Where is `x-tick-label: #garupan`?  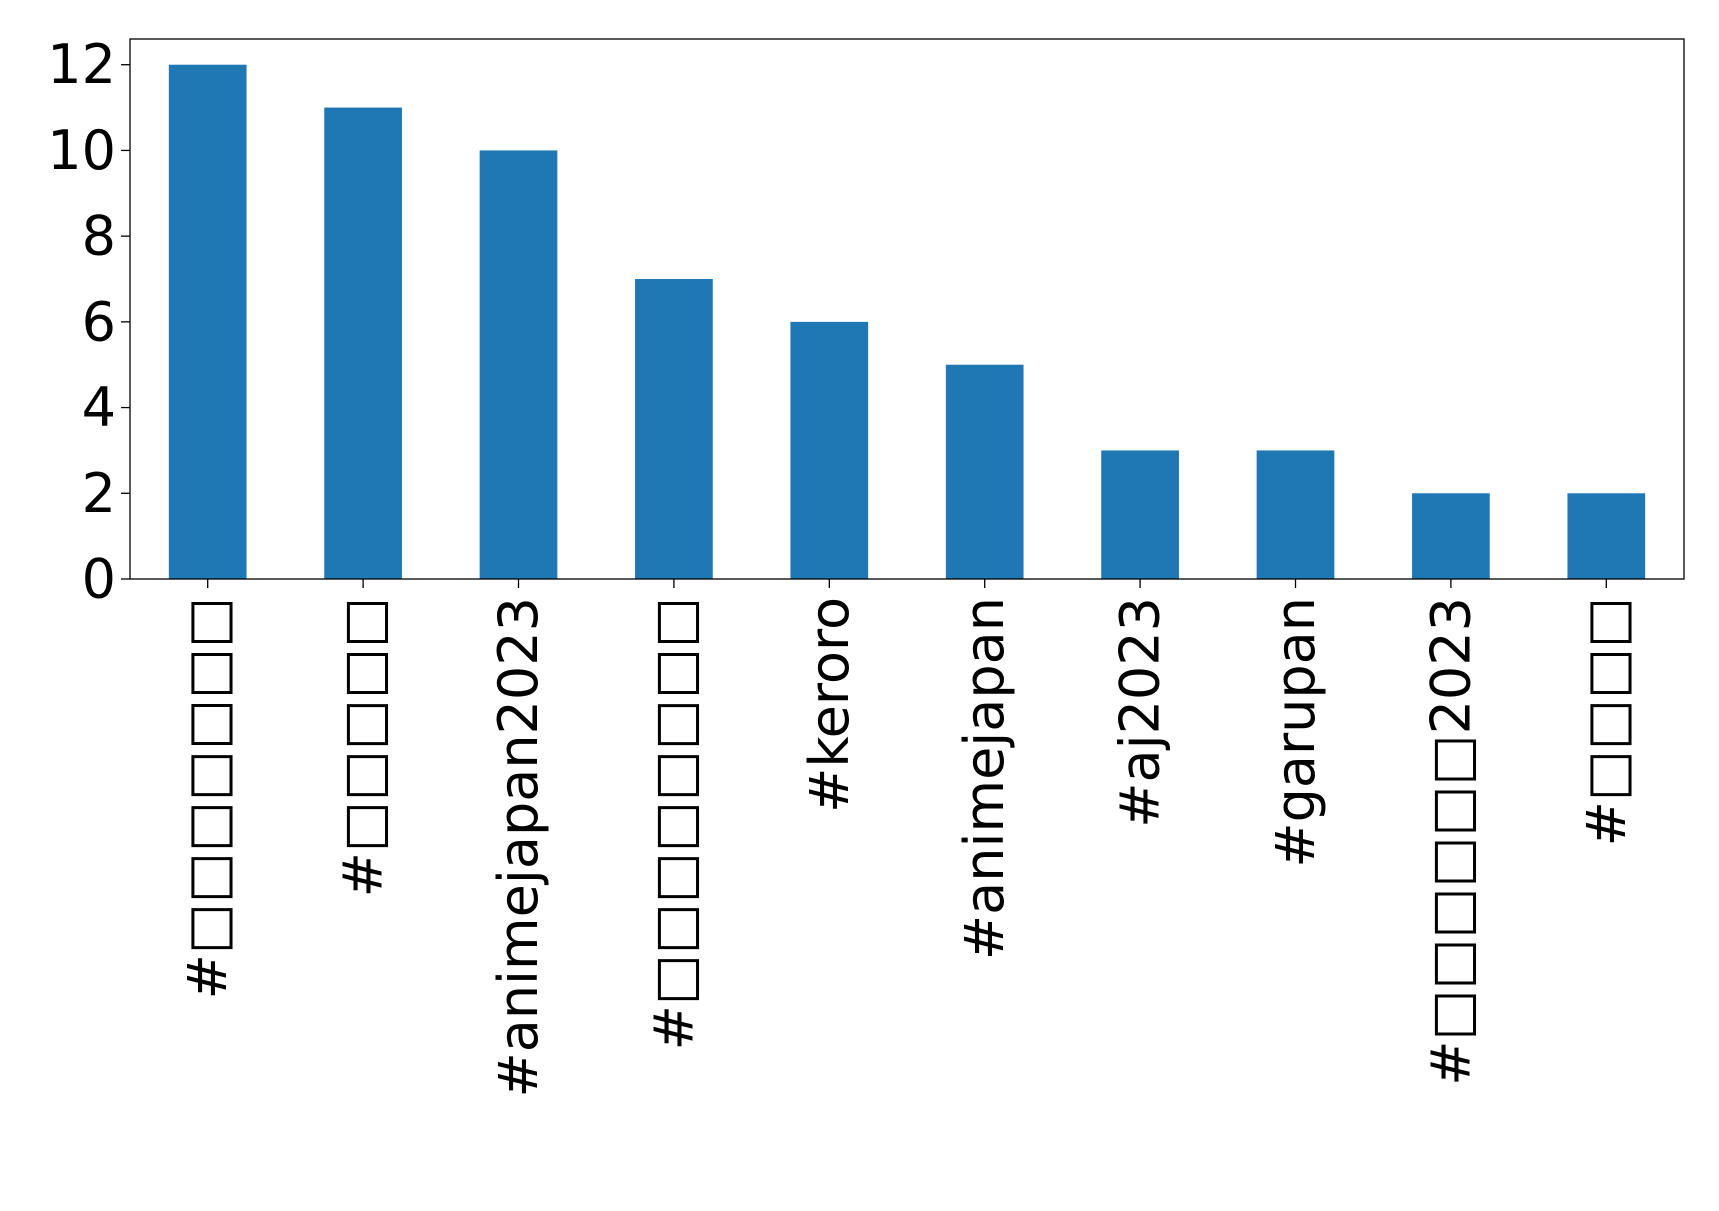
x-tick-label: #garupan is located at coordinates (1295, 732).